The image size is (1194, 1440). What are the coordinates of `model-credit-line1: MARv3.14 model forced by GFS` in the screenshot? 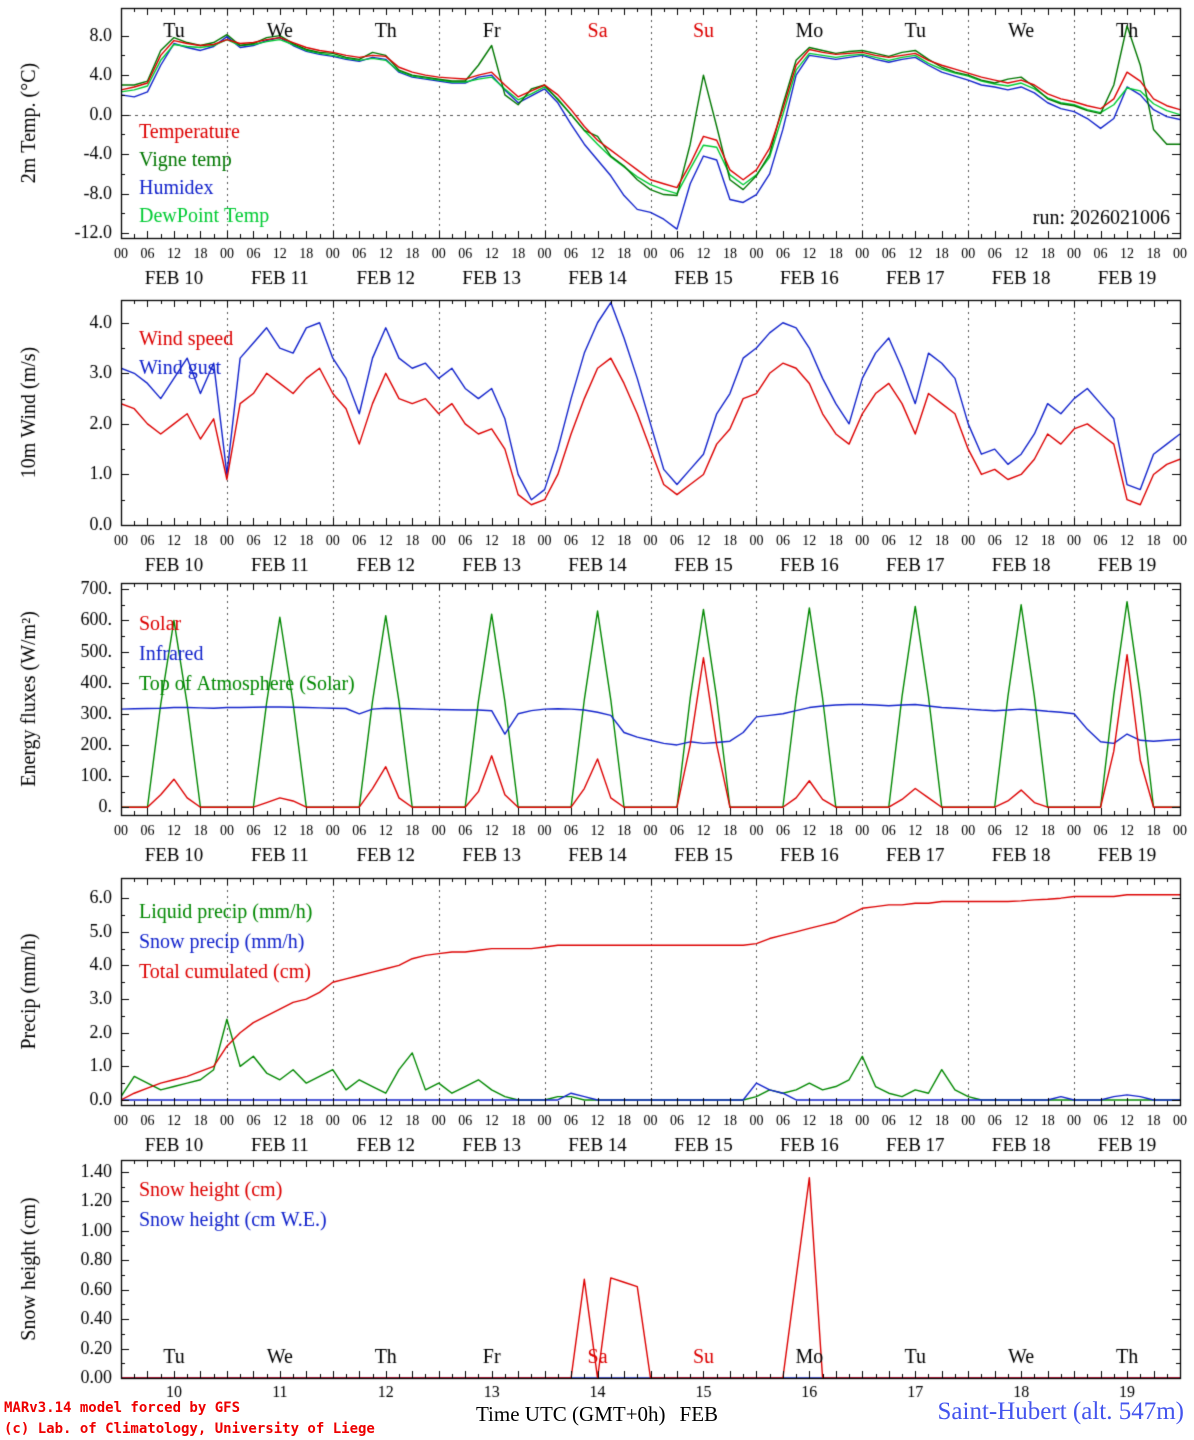 It's located at (122, 1408).